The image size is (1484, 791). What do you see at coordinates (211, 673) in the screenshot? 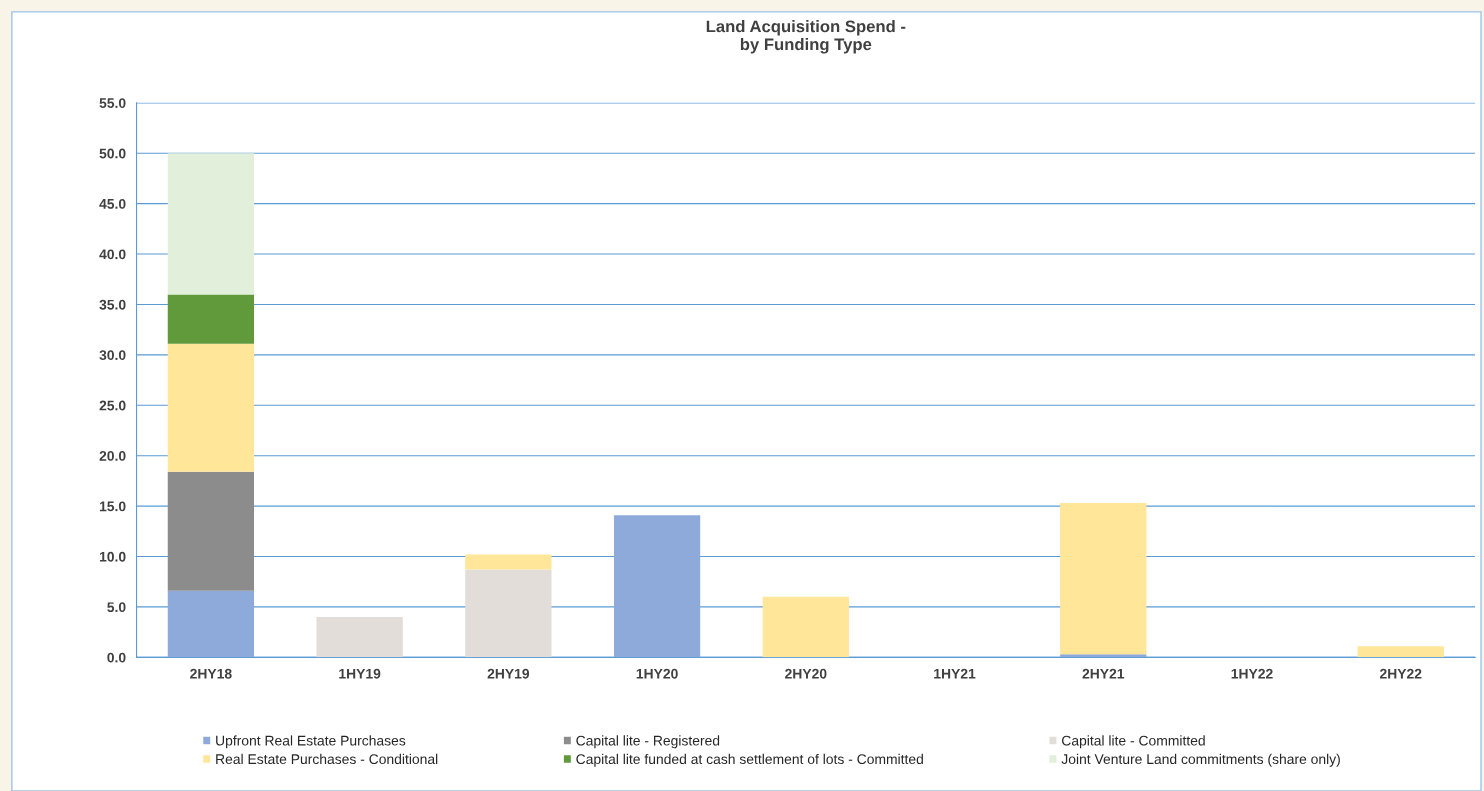
I see `x-tick-label: 2HY18` at bounding box center [211, 673].